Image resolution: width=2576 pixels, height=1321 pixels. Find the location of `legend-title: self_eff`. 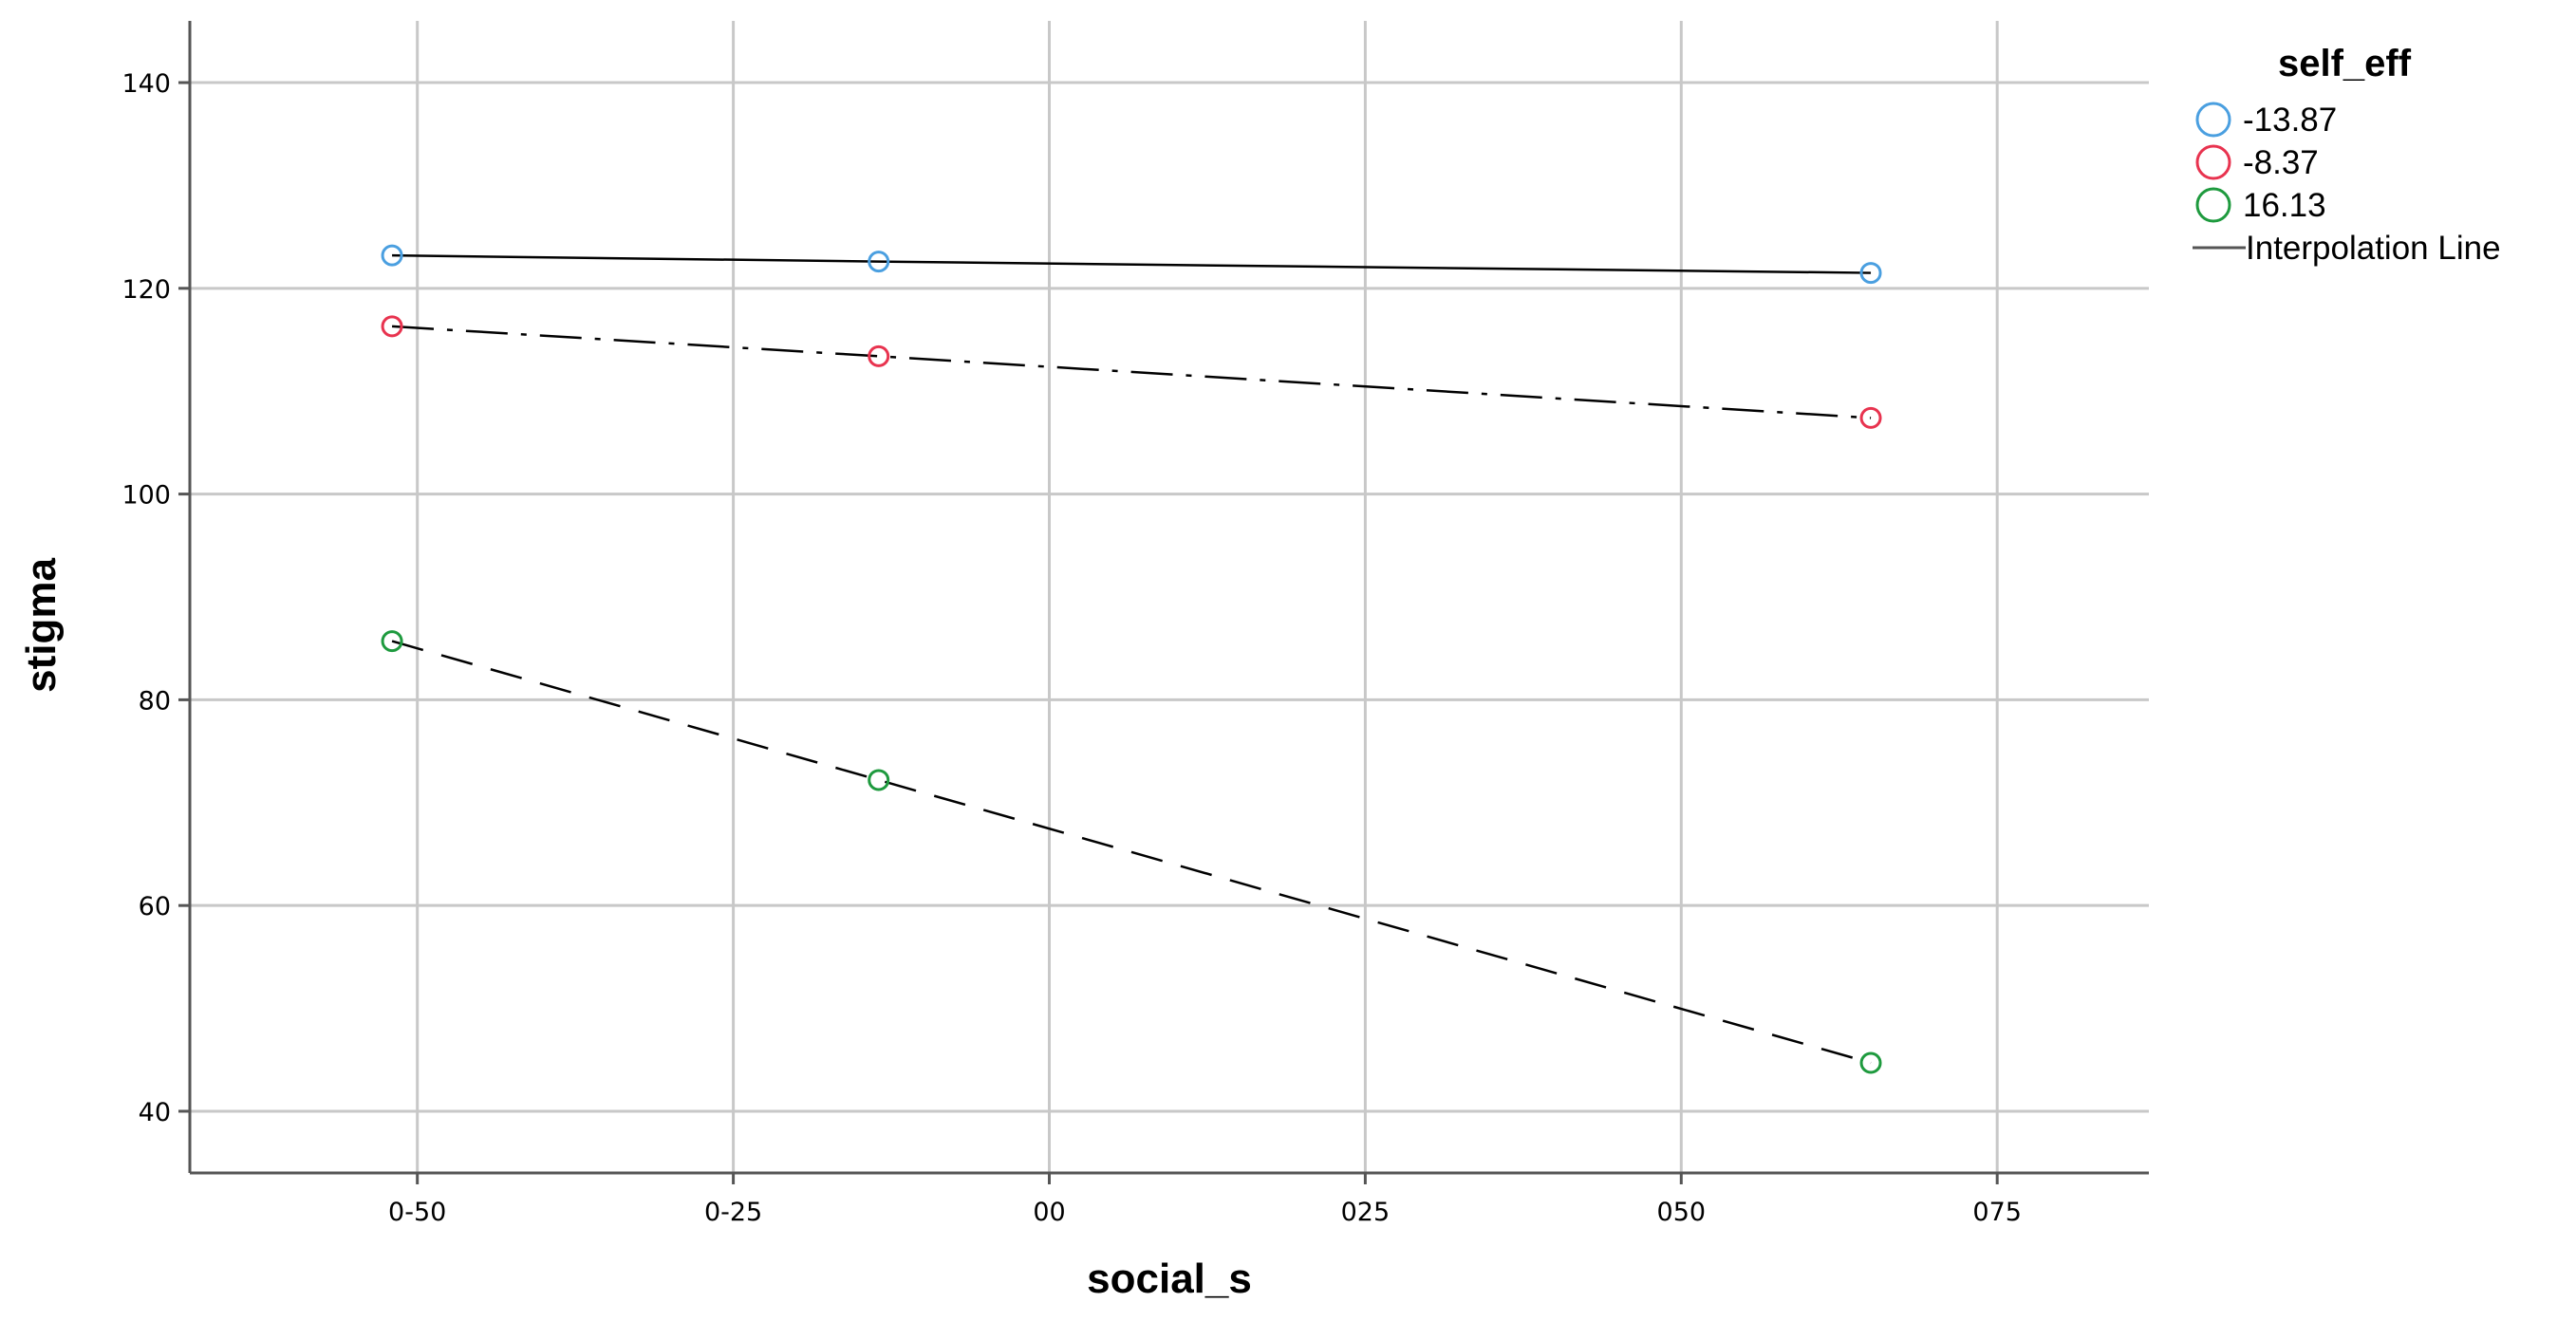

legend-title: self_eff is located at coordinates (2345, 63).